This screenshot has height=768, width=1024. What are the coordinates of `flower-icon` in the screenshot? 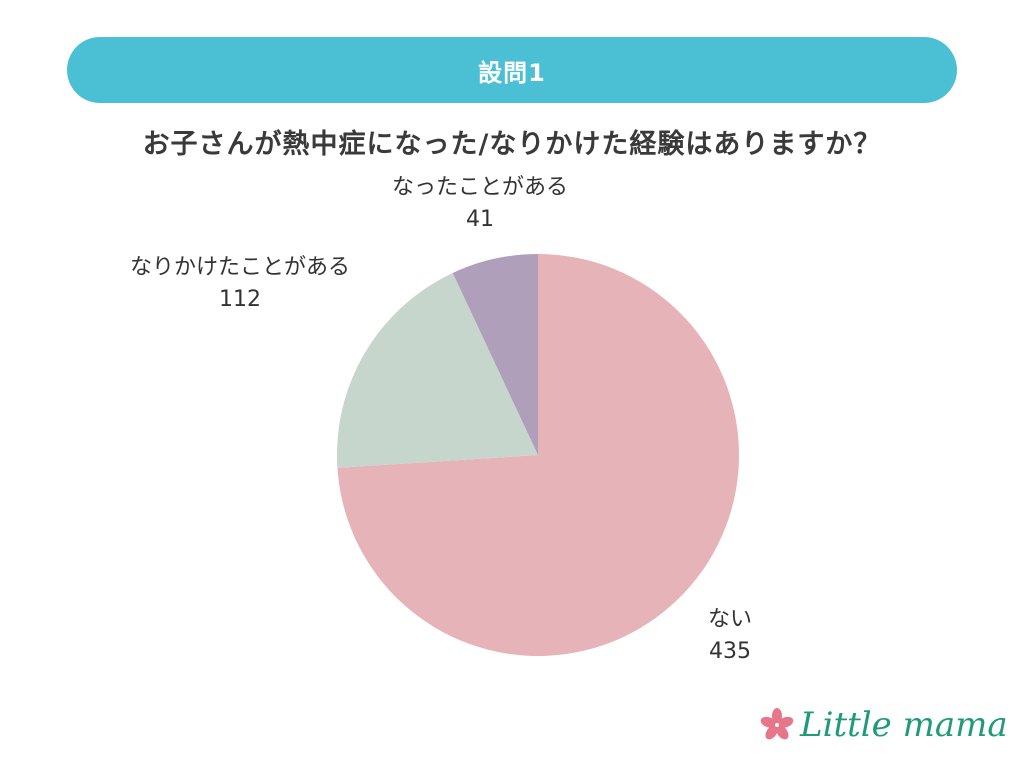 It's located at (777, 724).